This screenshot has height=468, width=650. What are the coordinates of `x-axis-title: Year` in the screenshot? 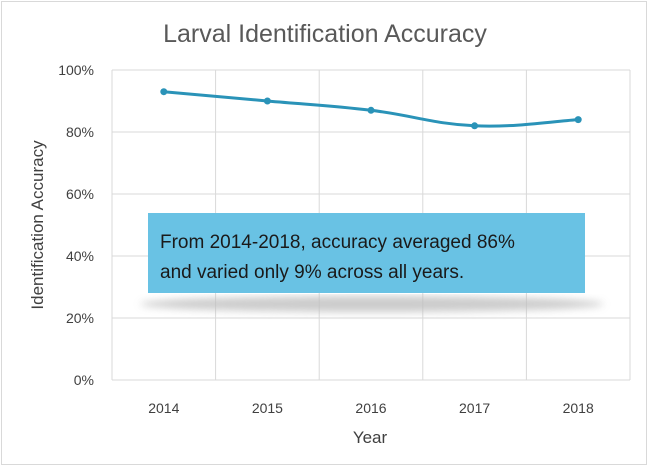 It's located at (370, 437).